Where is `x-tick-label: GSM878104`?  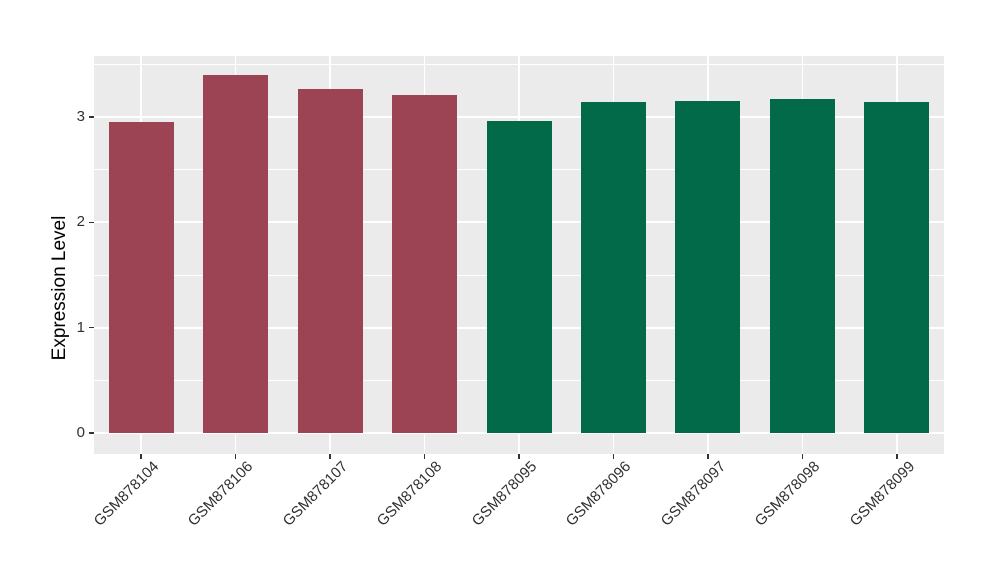 x-tick-label: GSM878104 is located at coordinates (126, 494).